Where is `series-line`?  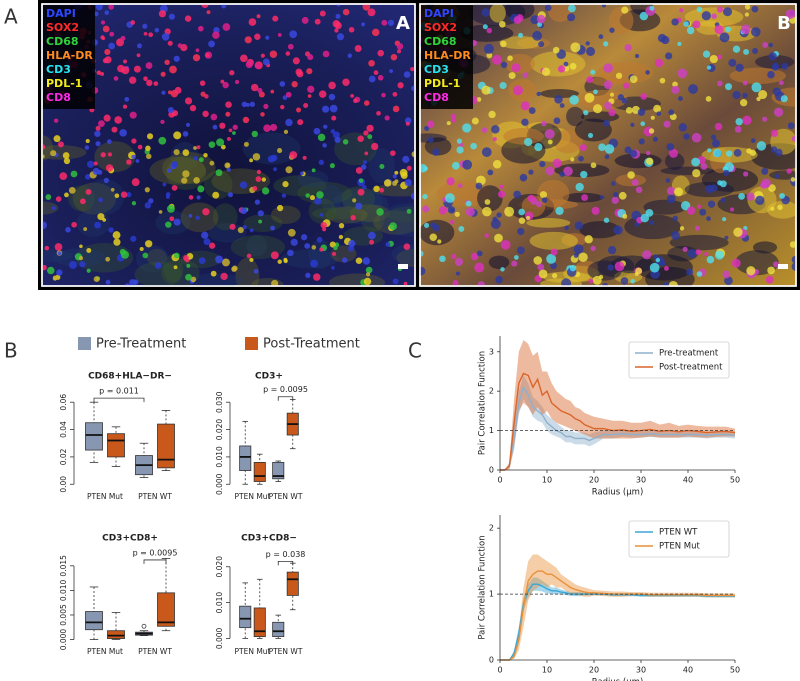 series-line is located at coordinates (617, 615).